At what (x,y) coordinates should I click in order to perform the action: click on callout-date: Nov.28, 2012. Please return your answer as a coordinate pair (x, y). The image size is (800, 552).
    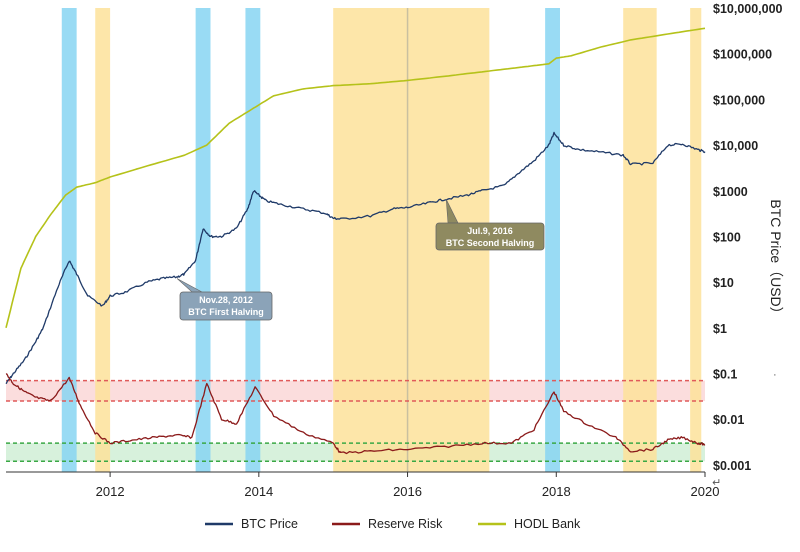
    Looking at the image, I should click on (226, 300).